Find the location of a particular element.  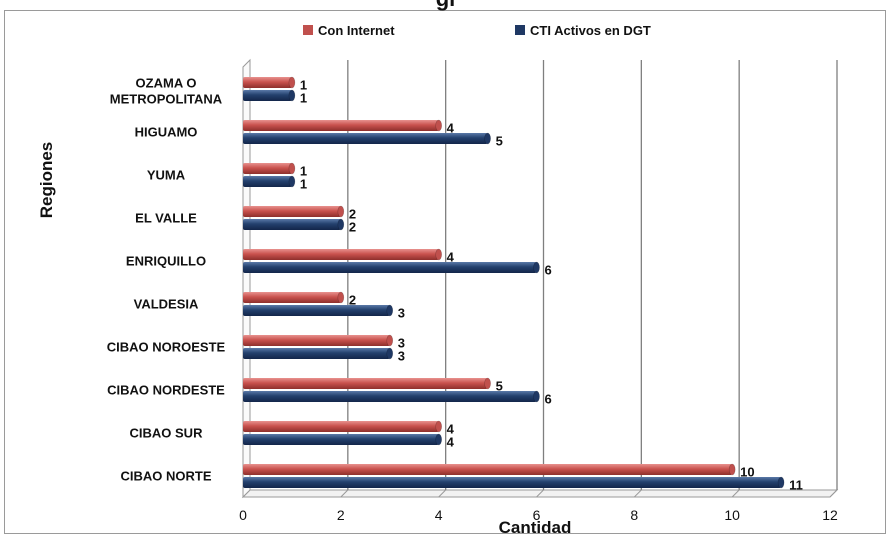

x-tick-label: 6 is located at coordinates (537, 515).